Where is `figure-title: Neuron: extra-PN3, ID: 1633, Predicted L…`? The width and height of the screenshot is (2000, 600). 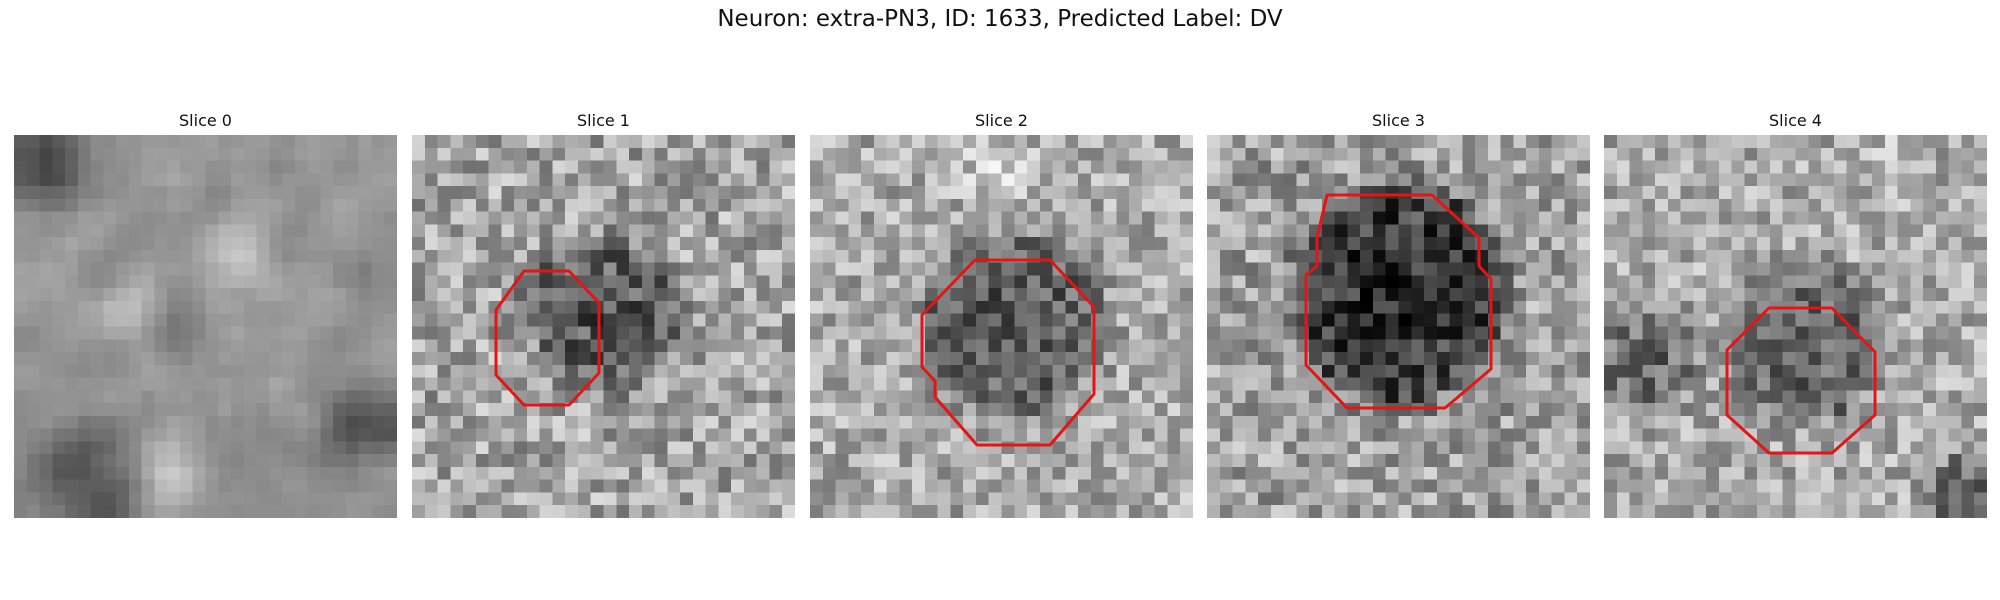 figure-title: Neuron: extra-PN3, ID: 1633, Predicted L… is located at coordinates (1000, 19).